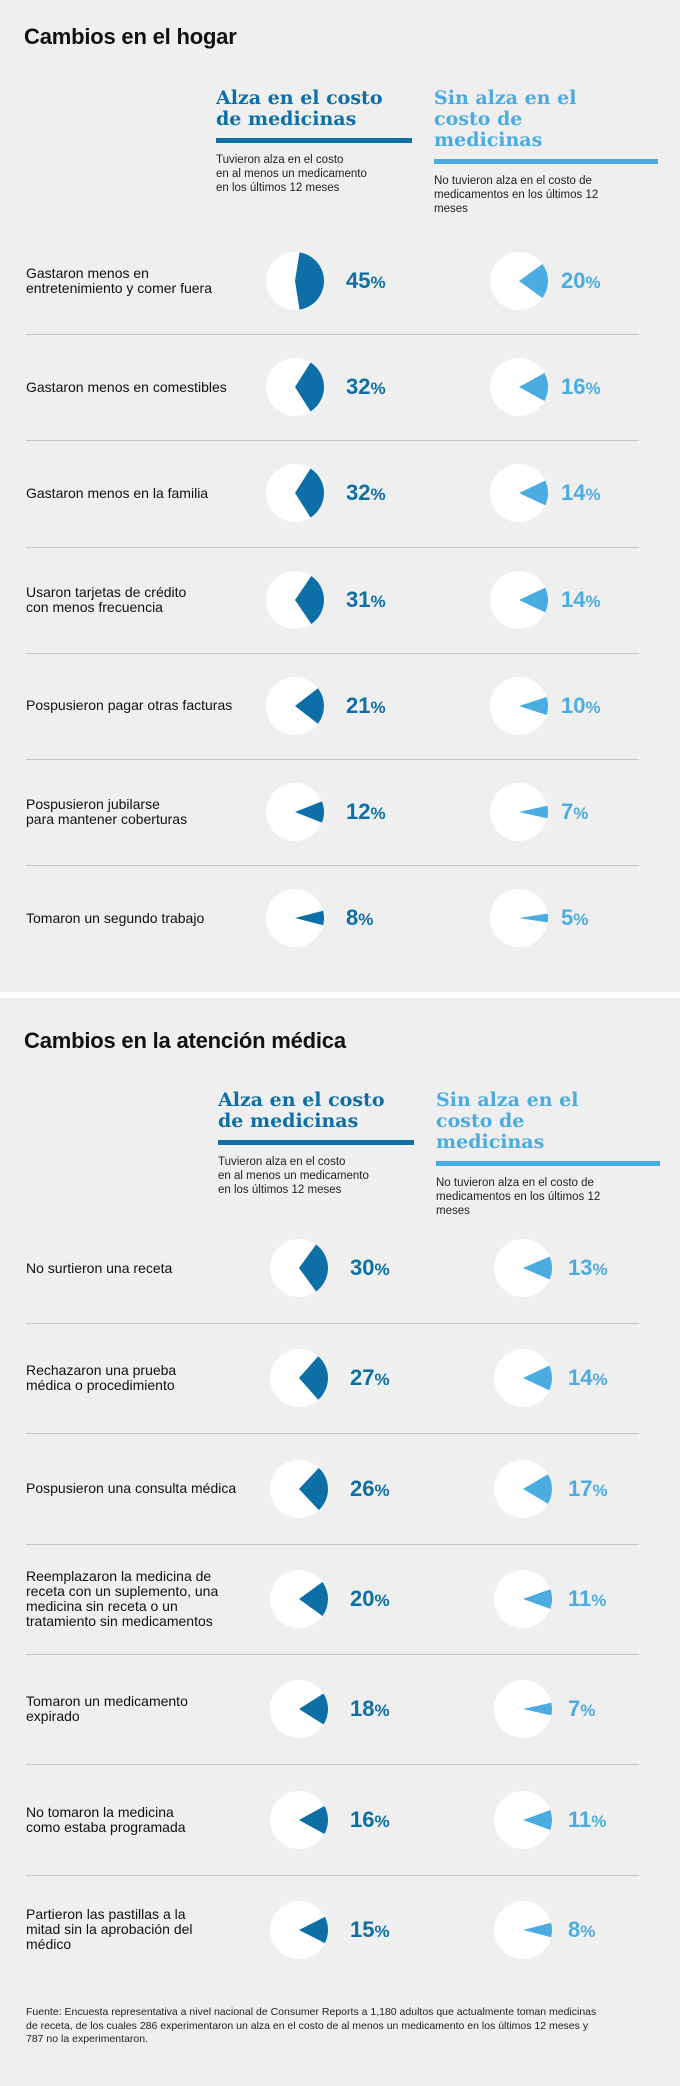  I want to click on percent-label-price-increase: 45%, so click(366, 281).